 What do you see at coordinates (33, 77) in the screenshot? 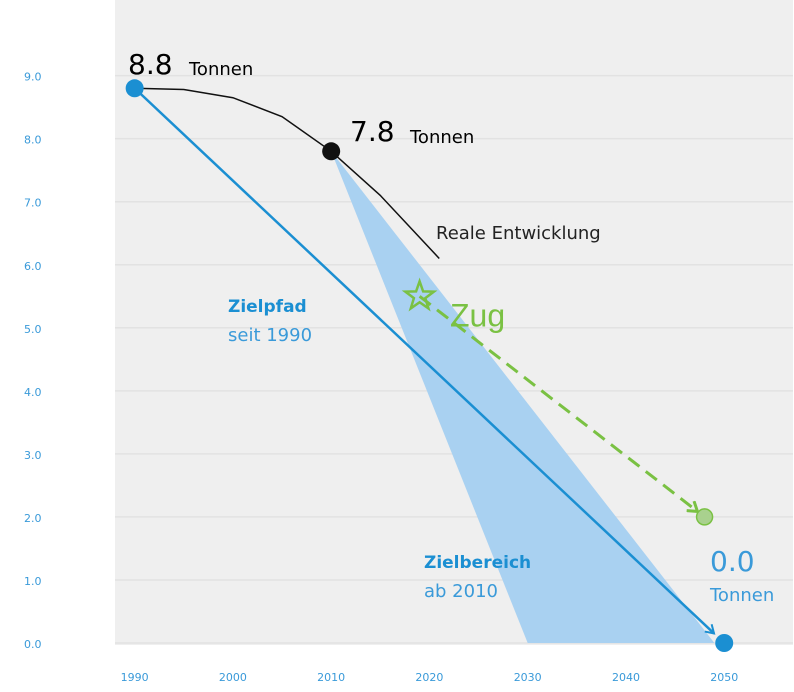
I see `y-tick-label: 9.0` at bounding box center [33, 77].